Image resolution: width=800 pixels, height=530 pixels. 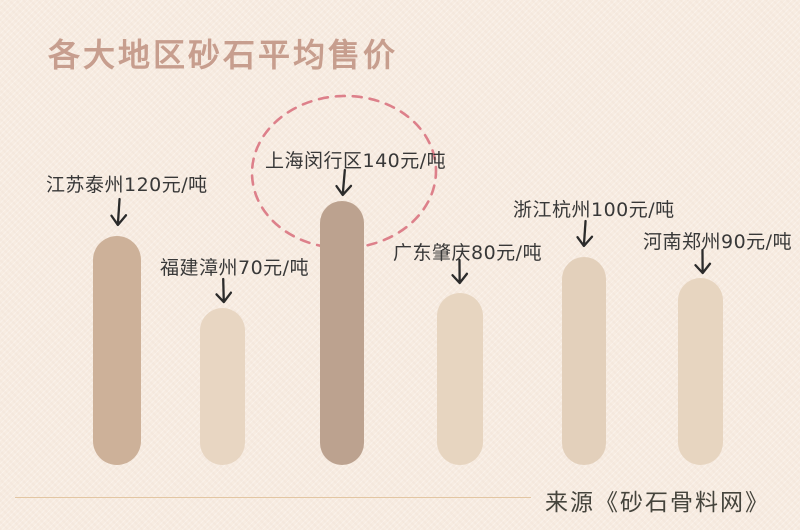 I want to click on region-label-zhejiang-hangzhou: 浙江杭州100元/吨, so click(x=594, y=210).